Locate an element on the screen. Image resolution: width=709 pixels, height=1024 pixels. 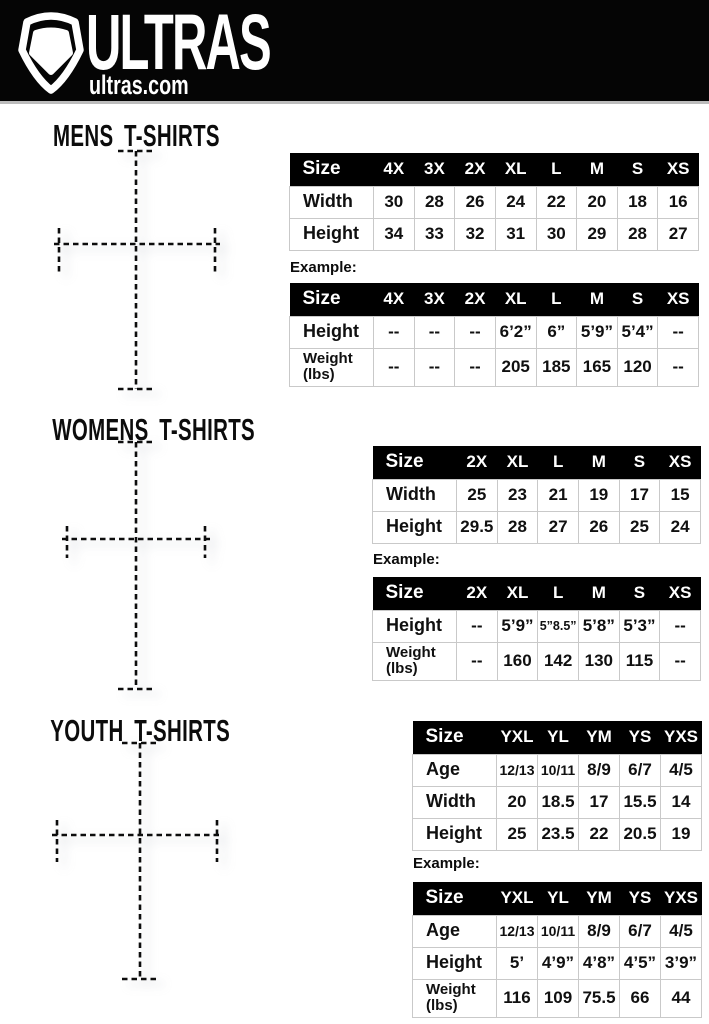
value-cell: 15.5 is located at coordinates (640, 802).